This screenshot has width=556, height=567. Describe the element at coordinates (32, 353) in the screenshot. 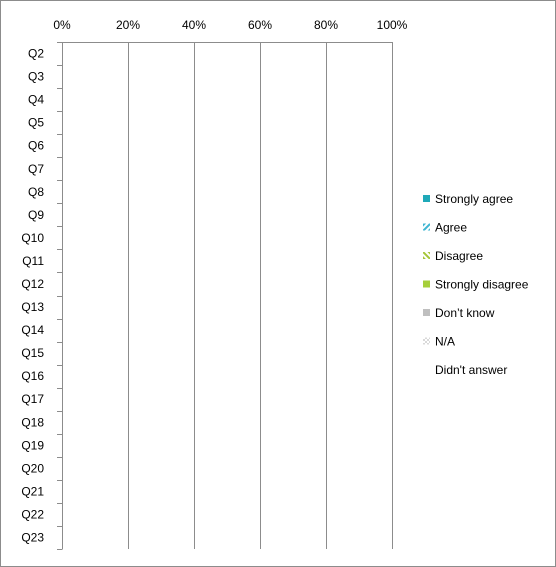

I see `category-label: Q15` at that location.